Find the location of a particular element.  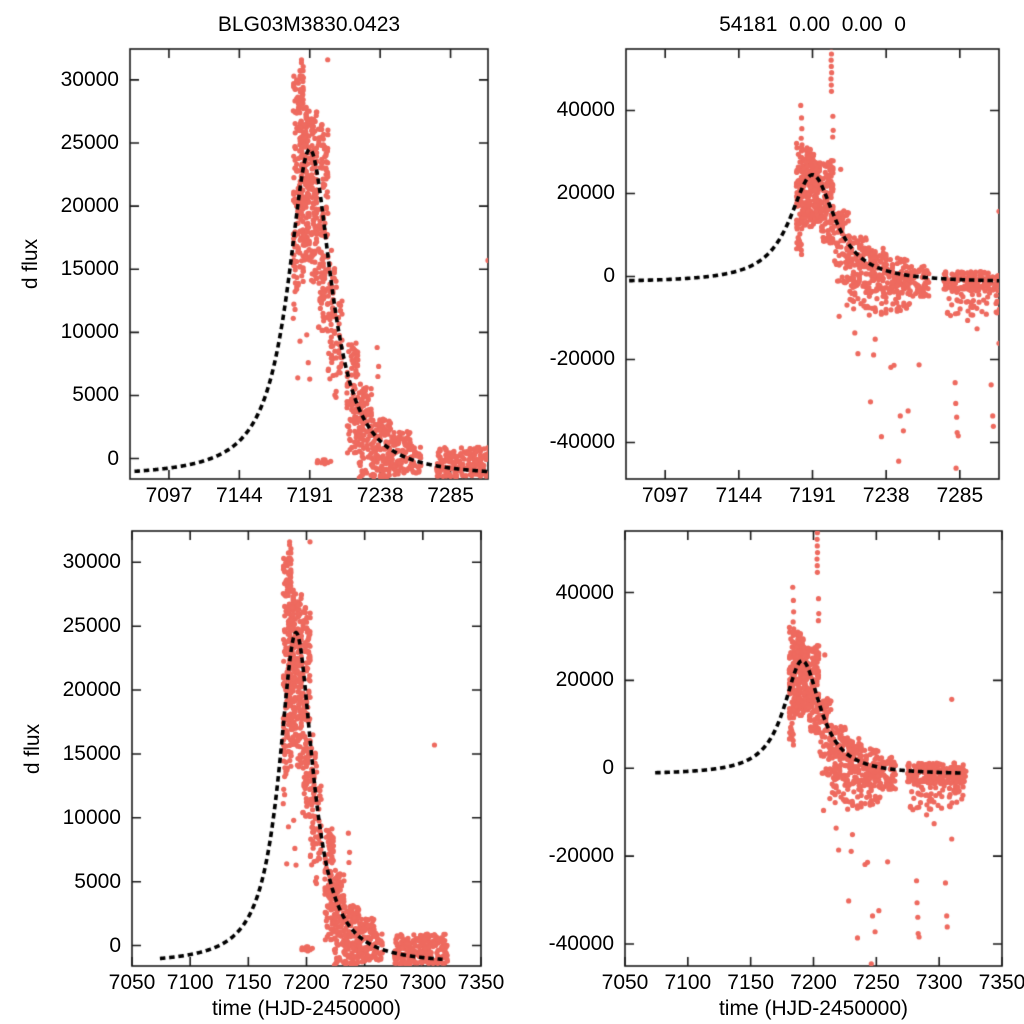

panel-title-top-right: 54181 0.00 0.00 0 is located at coordinates (812, 24).